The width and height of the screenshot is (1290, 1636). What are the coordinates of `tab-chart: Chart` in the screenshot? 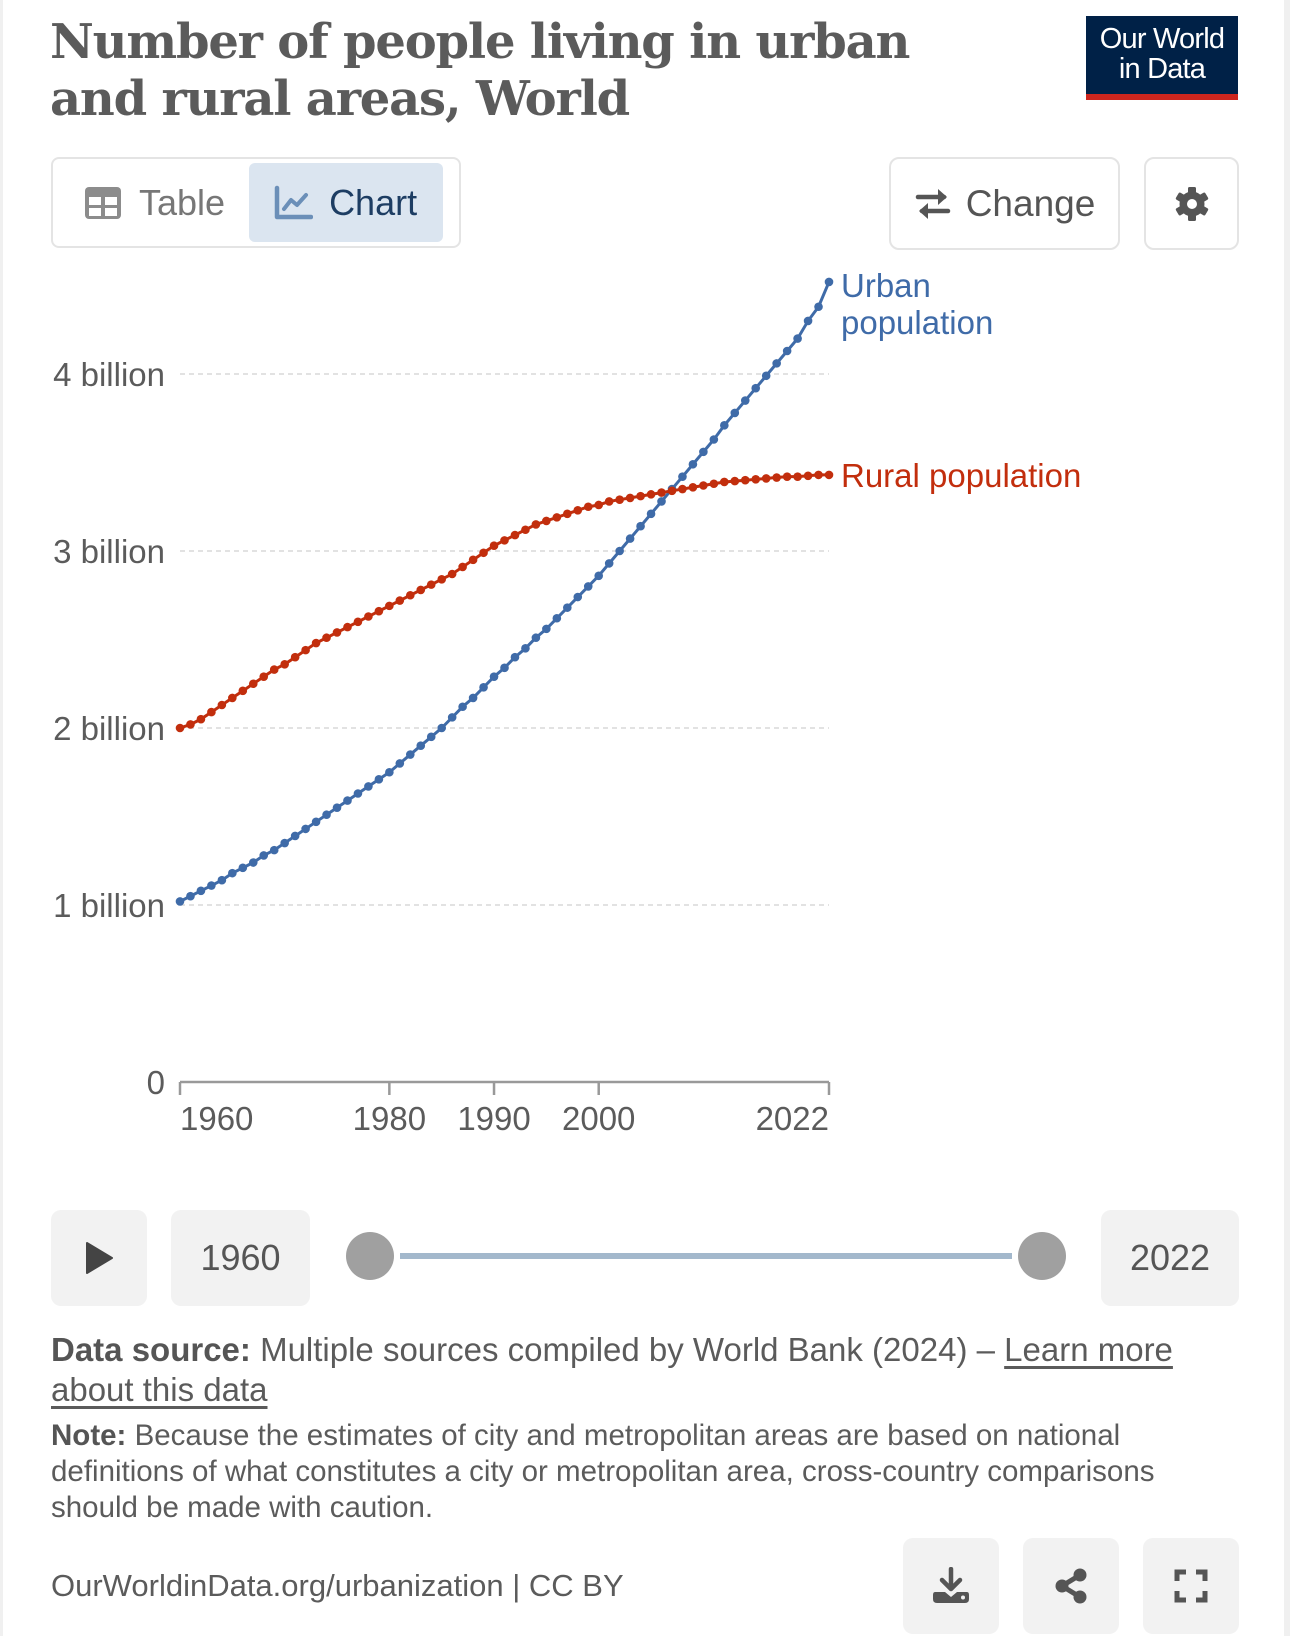 It's located at (346, 202).